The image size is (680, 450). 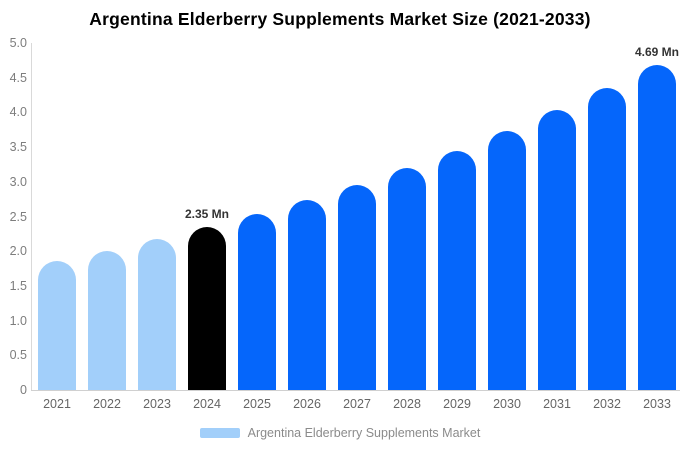 What do you see at coordinates (507, 260) in the screenshot?
I see `bar-2030` at bounding box center [507, 260].